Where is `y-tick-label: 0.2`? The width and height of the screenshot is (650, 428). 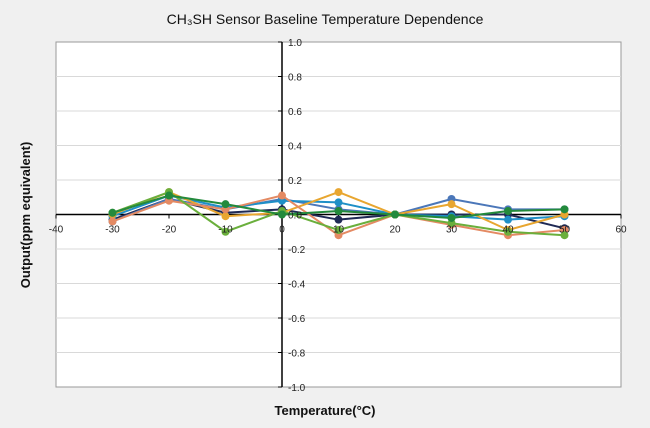 y-tick-label: 0.2 is located at coordinates (295, 181).